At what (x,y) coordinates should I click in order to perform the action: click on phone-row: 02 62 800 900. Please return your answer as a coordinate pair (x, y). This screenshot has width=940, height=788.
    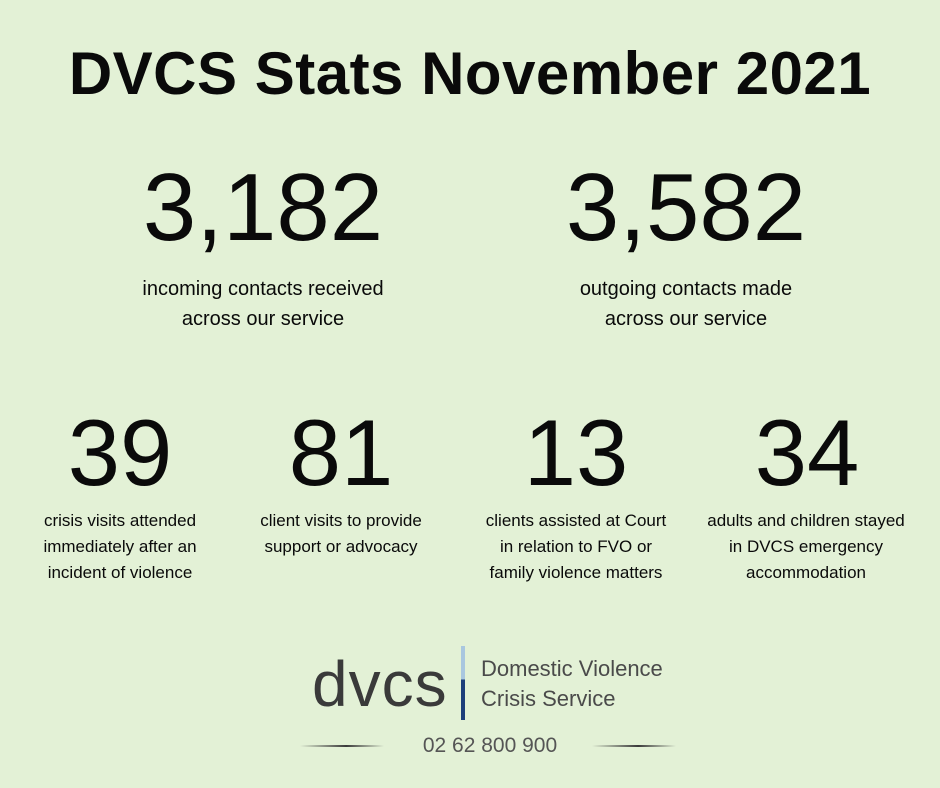
    Looking at the image, I should click on (490, 746).